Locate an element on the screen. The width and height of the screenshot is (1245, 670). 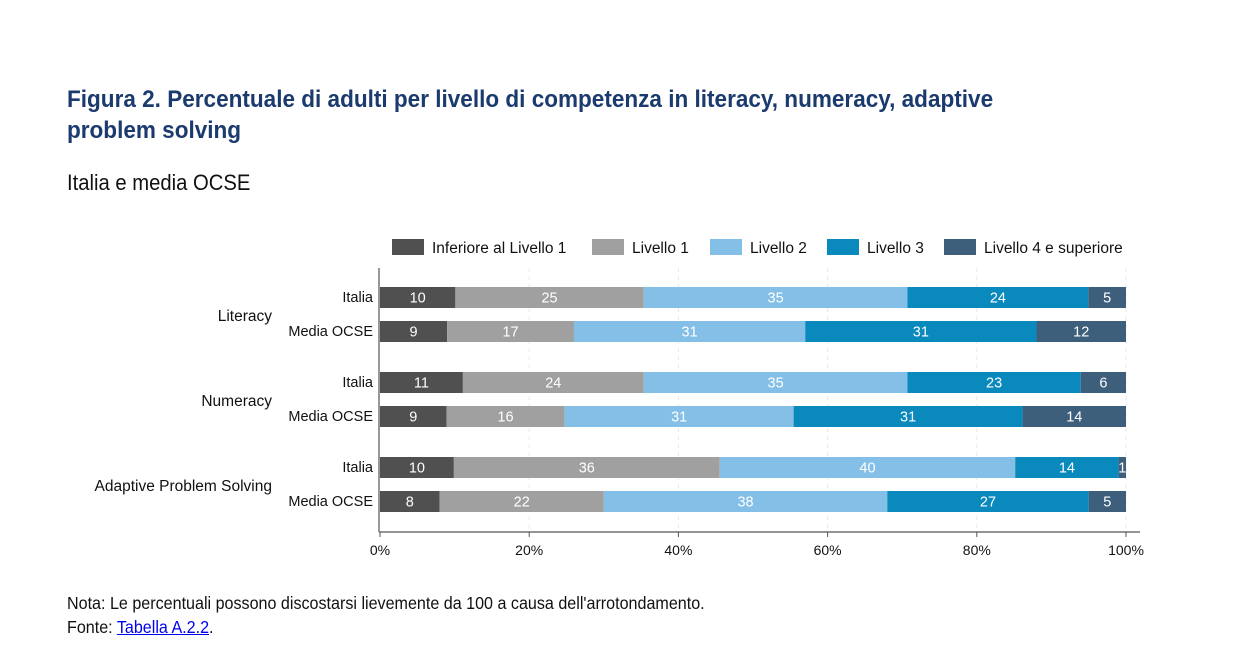
legend-label: Livello 4 e superiore is located at coordinates (1053, 248).